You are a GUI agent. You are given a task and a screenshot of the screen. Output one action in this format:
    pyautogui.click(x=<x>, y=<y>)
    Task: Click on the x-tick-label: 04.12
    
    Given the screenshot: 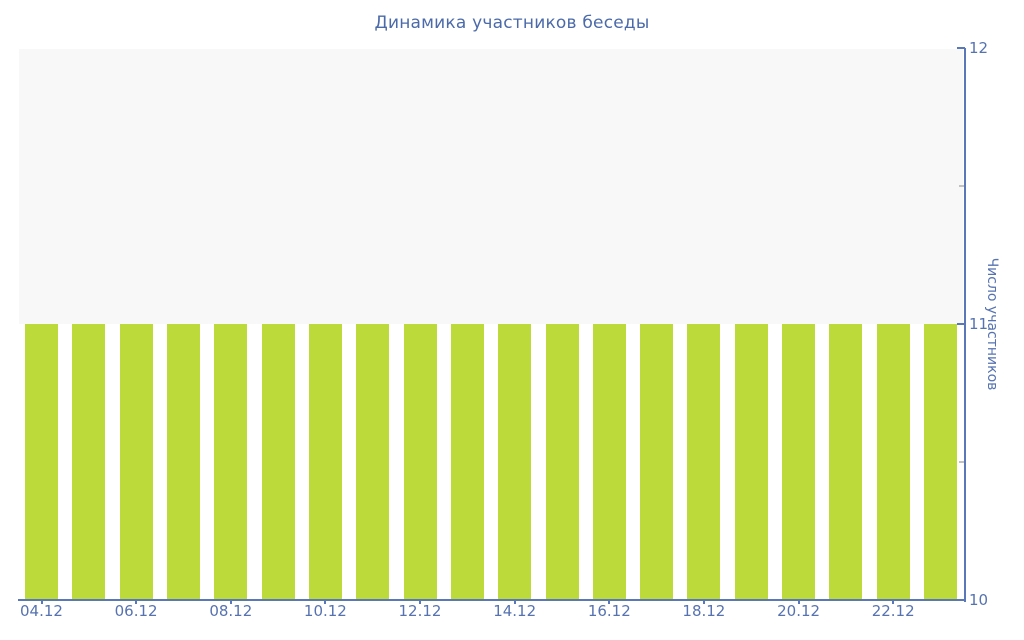 What is the action you would take?
    pyautogui.click(x=41, y=611)
    